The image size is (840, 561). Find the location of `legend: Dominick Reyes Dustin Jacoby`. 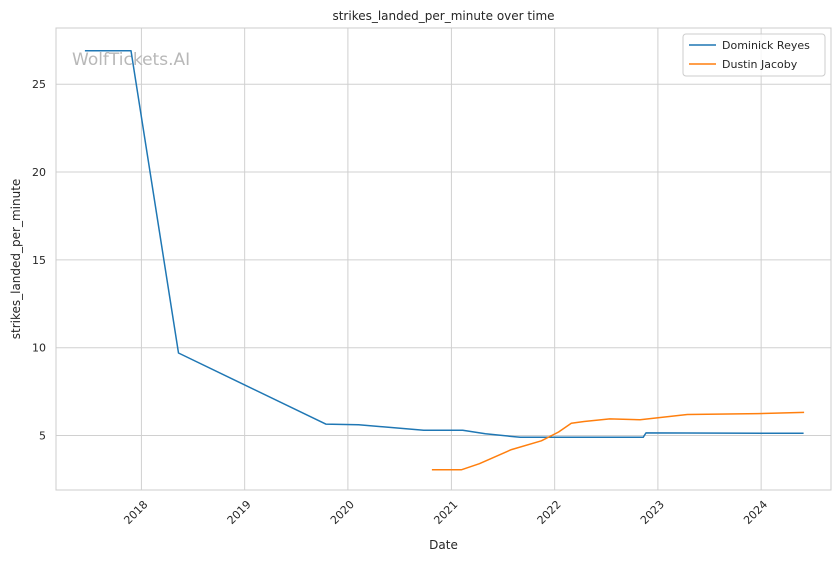

legend: Dominick Reyes Dustin Jacoby is located at coordinates (754, 55).